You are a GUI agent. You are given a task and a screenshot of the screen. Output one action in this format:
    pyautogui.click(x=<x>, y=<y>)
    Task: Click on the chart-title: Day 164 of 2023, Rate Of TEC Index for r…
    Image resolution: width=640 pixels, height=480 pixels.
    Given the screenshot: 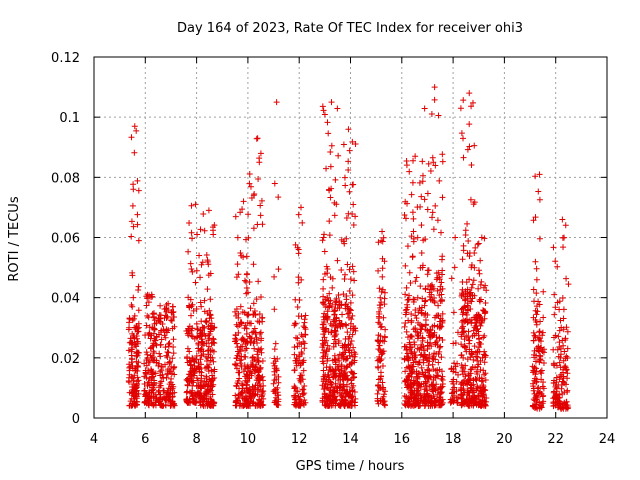 What is the action you would take?
    pyautogui.click(x=350, y=28)
    